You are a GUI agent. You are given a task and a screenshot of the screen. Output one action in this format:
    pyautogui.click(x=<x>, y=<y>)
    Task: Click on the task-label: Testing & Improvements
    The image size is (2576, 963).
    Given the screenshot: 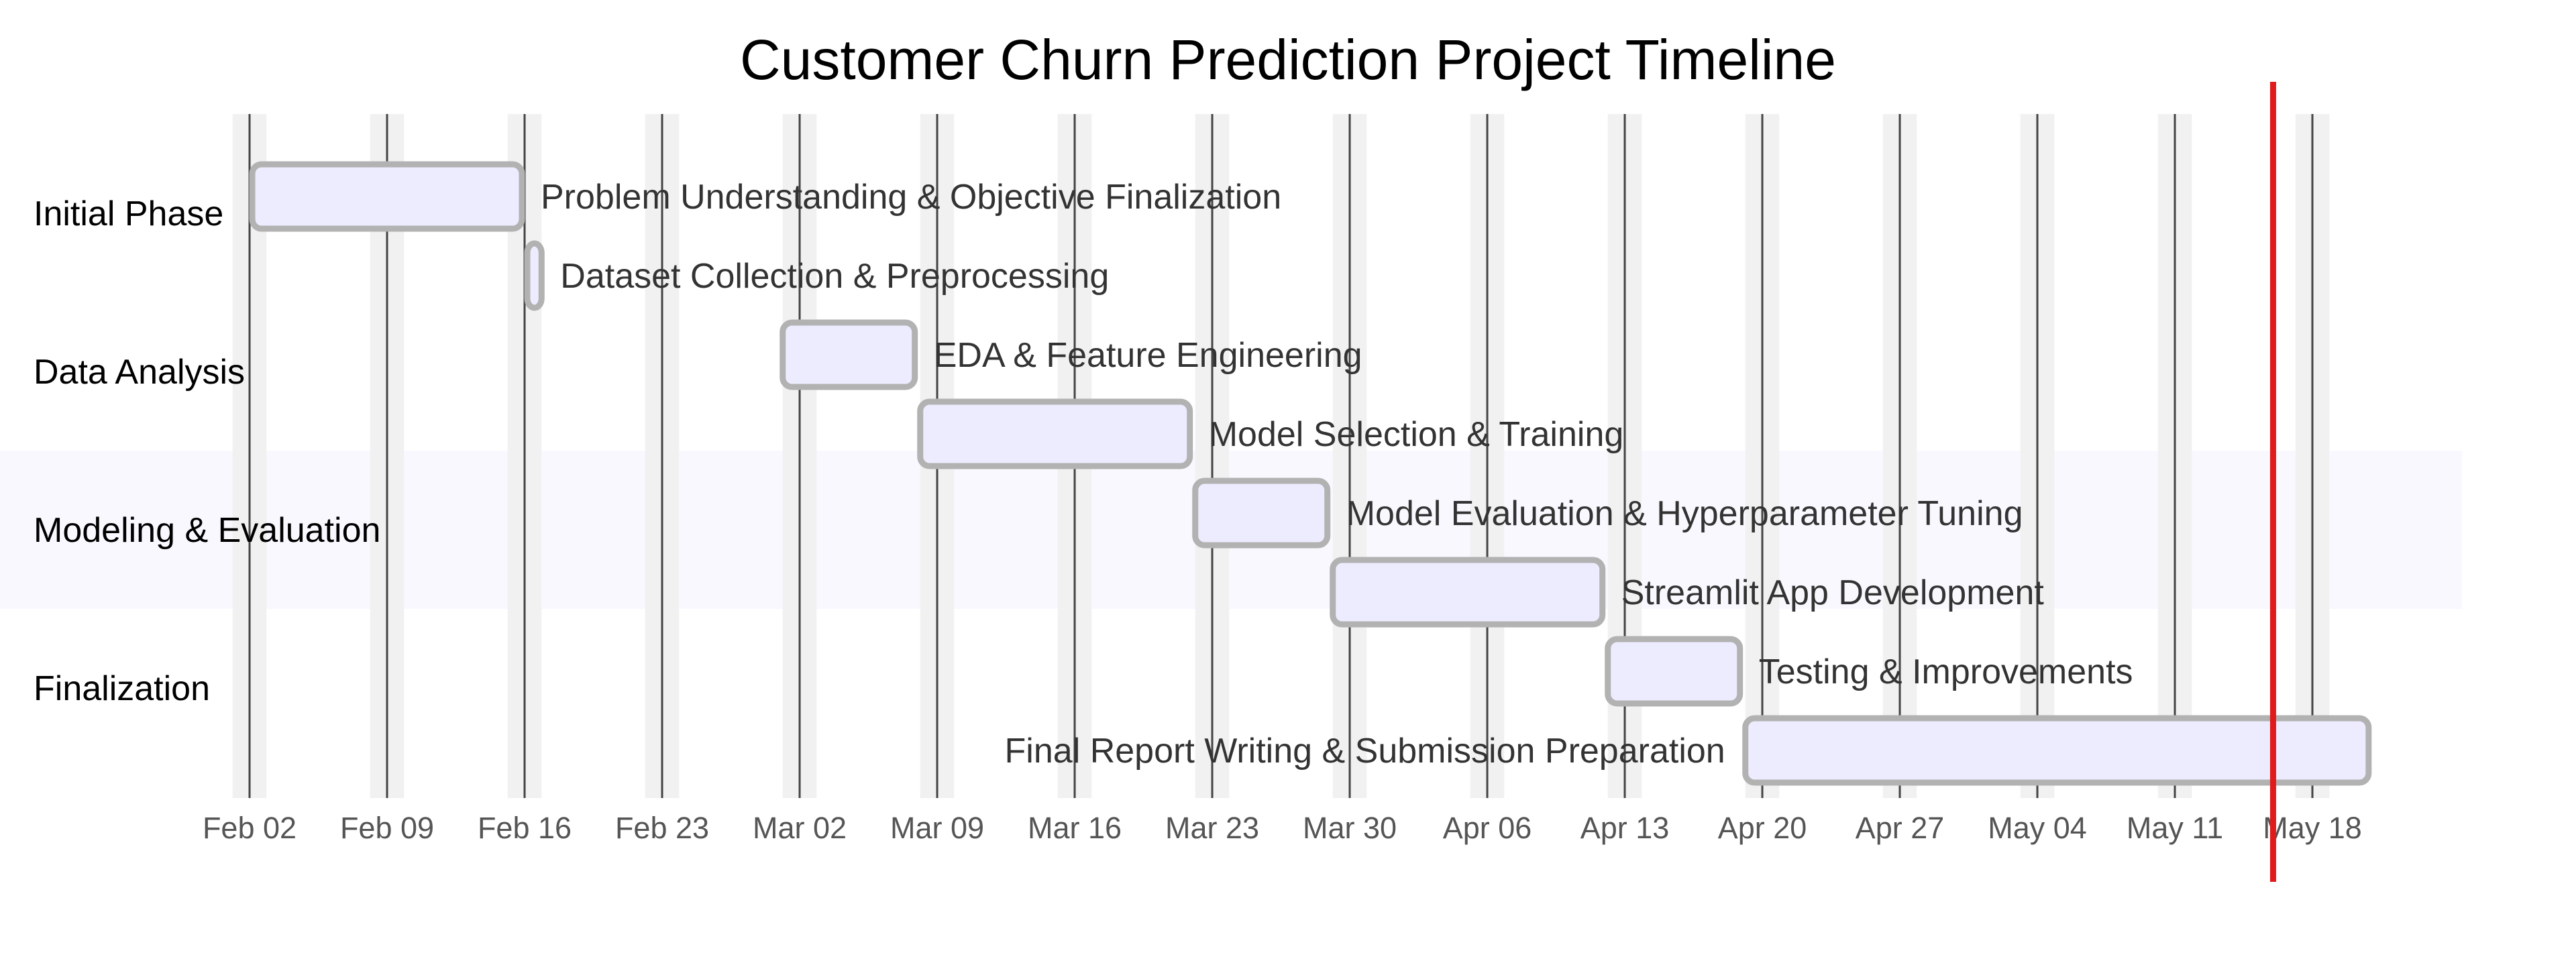 What is the action you would take?
    pyautogui.click(x=1946, y=672)
    